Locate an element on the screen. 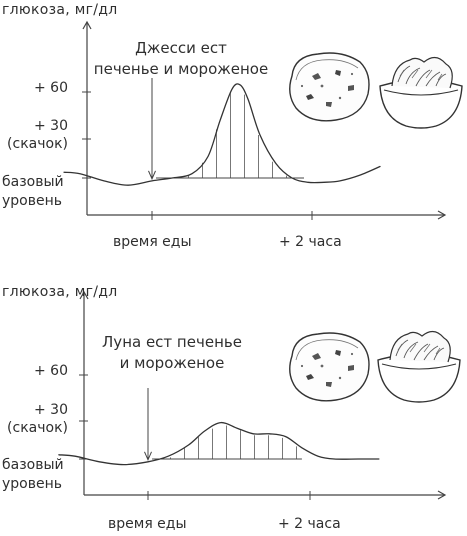 Image resolution: width=467 pixels, height=536 pixels. meal-annotation: Луна ест печенье и мороженое is located at coordinates (172, 352).